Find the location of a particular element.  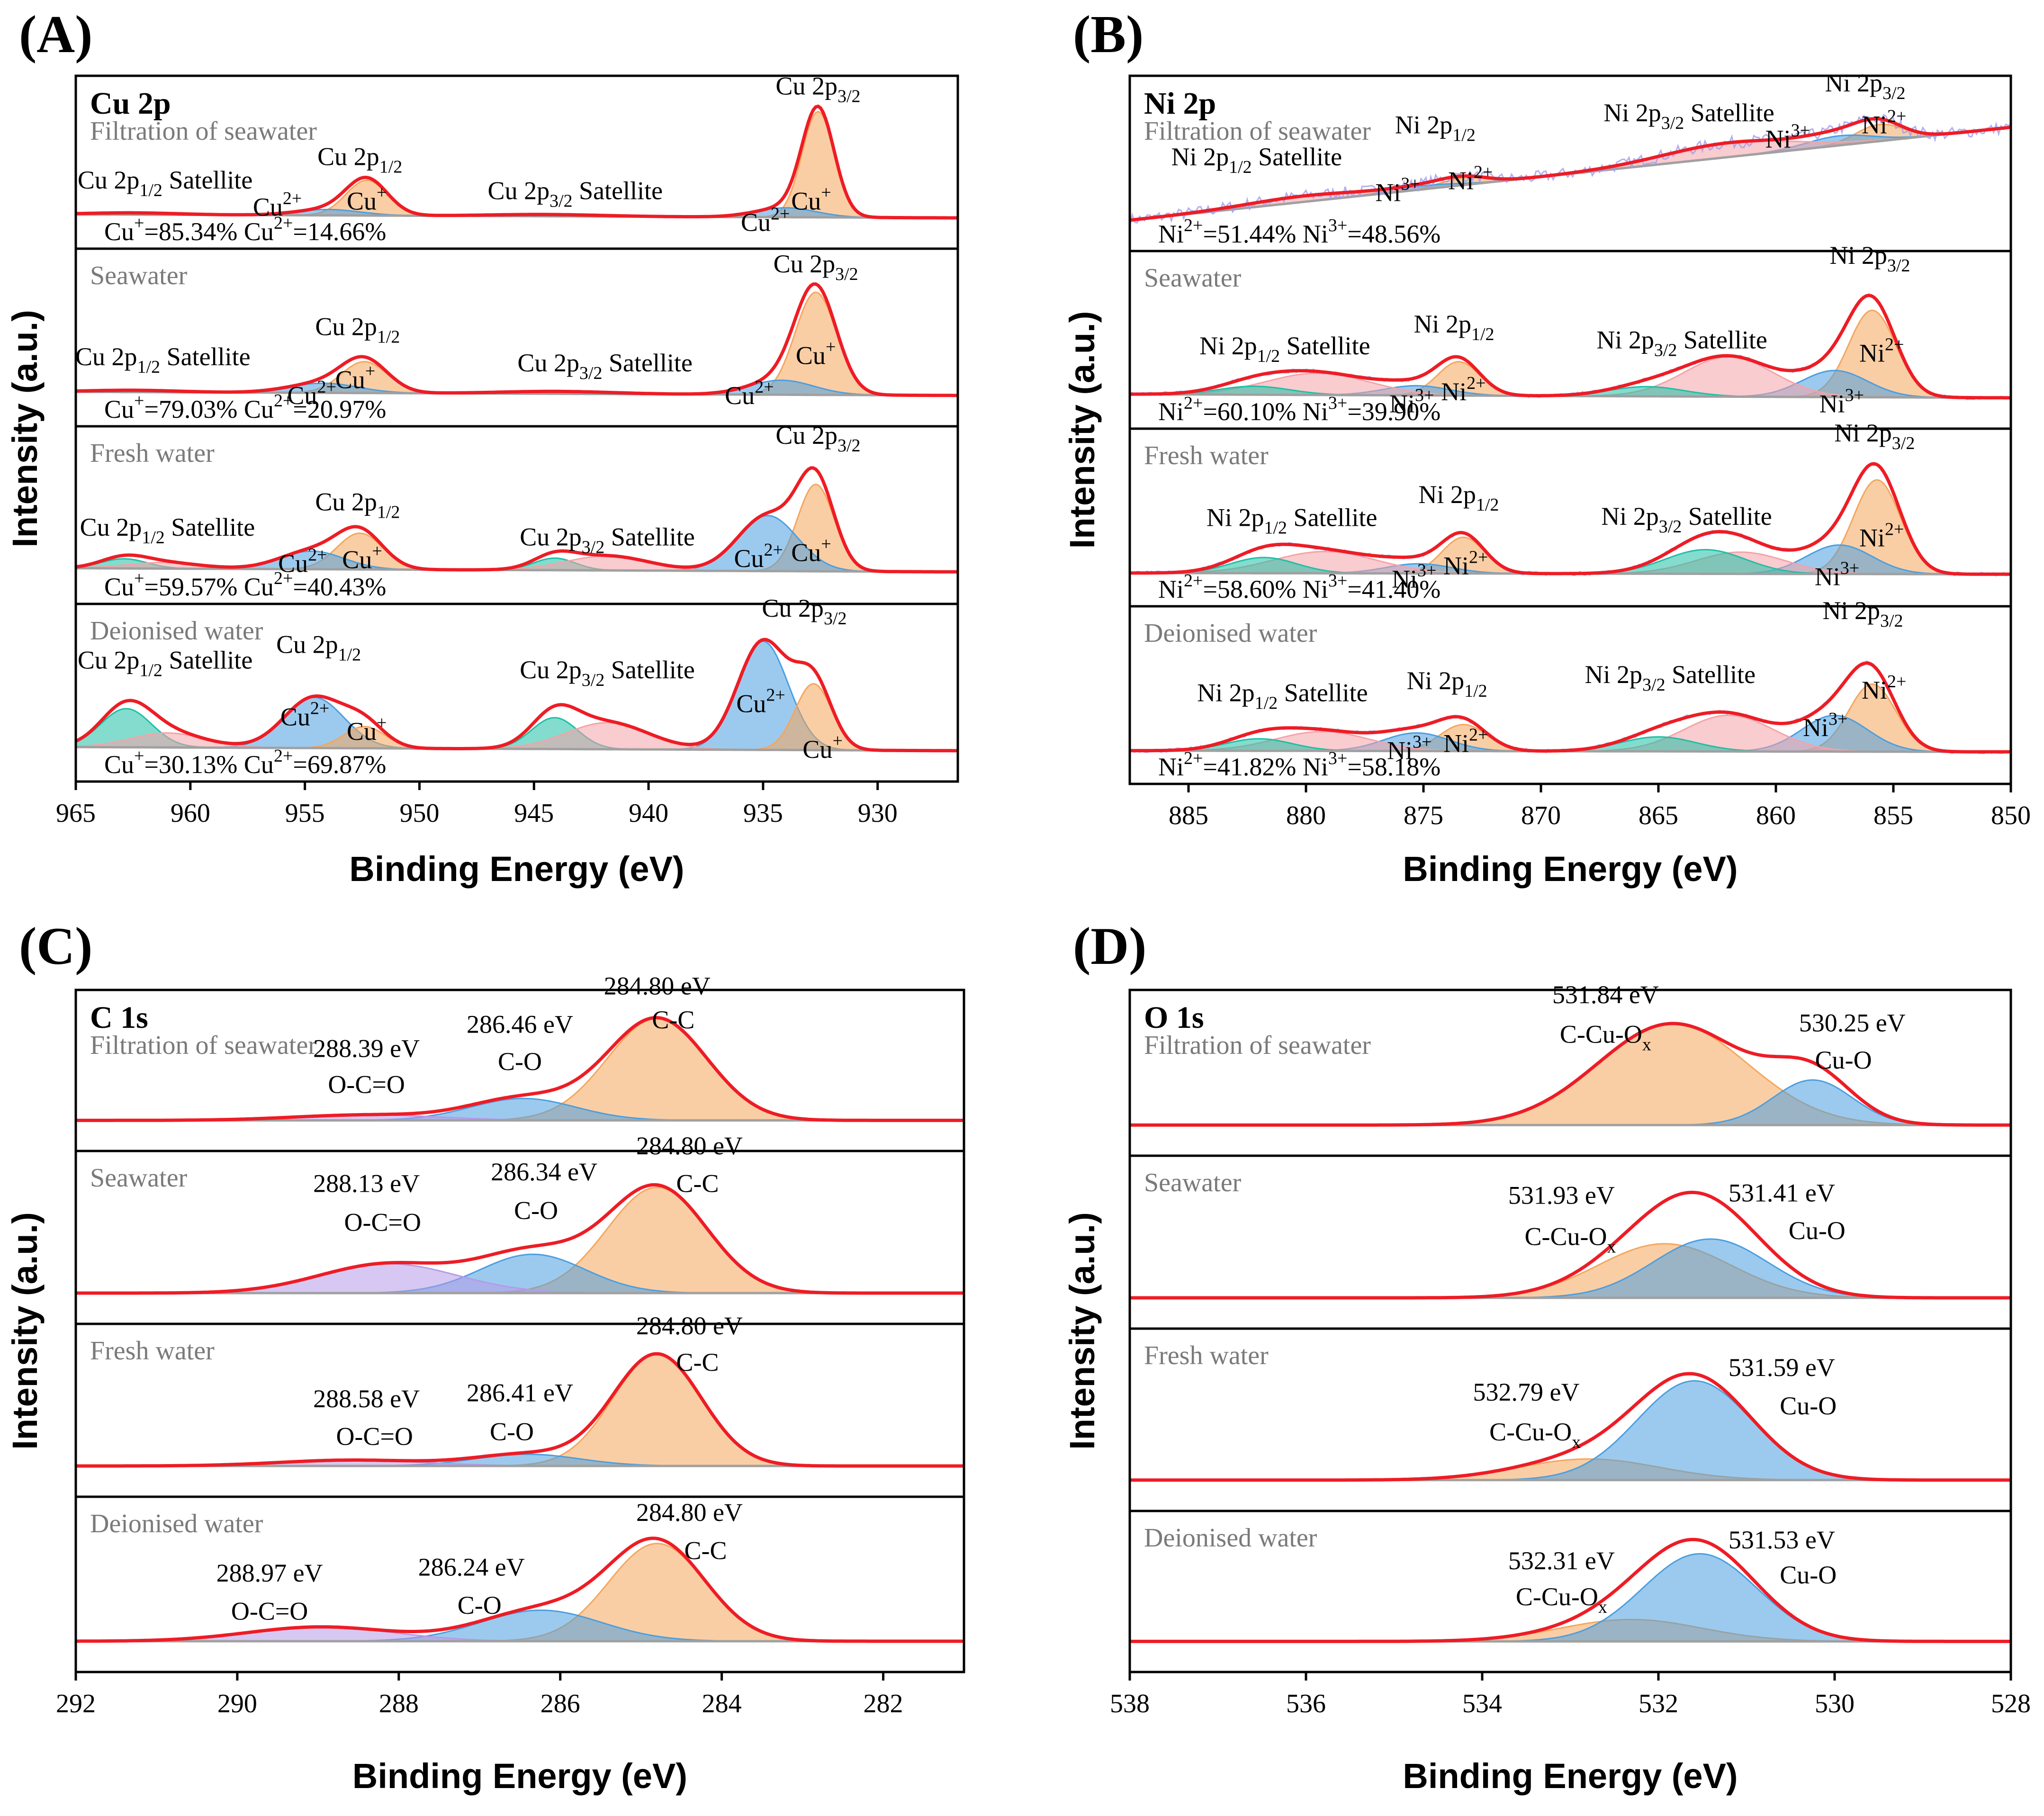

x-tick-label: 534 is located at coordinates (1482, 1704).